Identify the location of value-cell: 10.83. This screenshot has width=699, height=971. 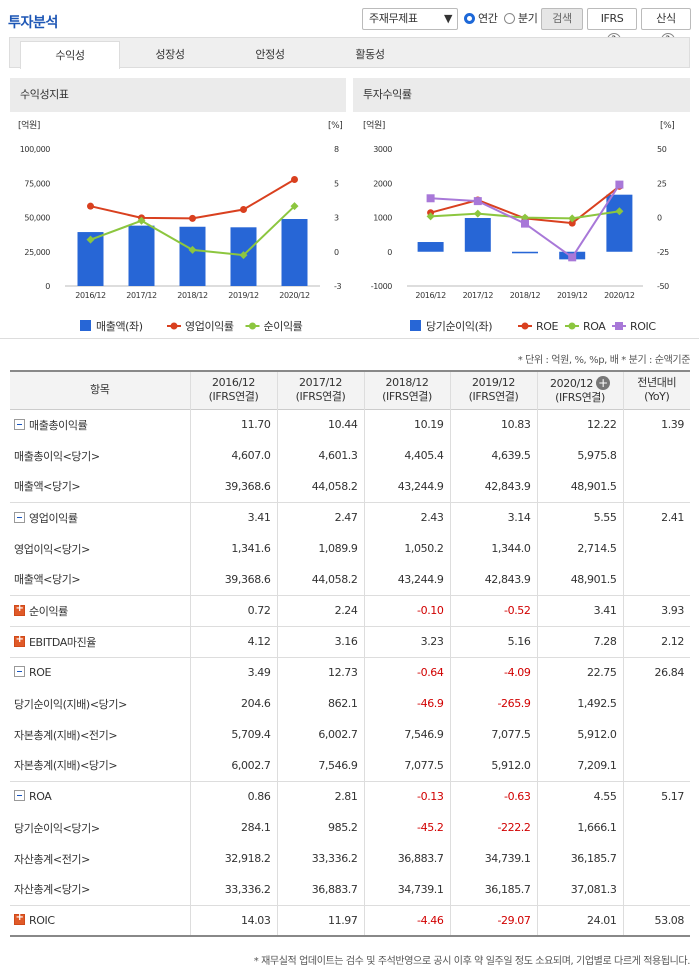
(493, 424).